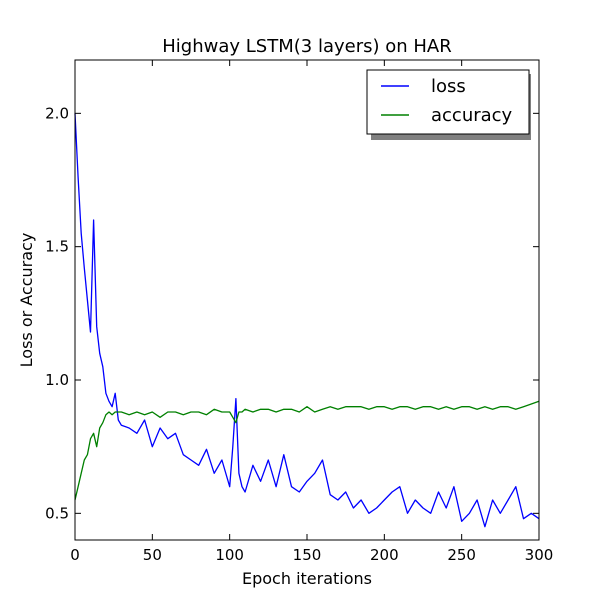 The width and height of the screenshot is (600, 600). I want to click on y-tick-label: 2.0, so click(57, 113).